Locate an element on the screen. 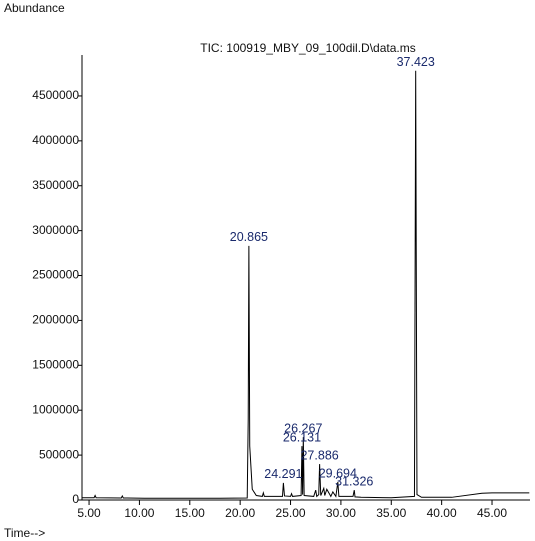 The width and height of the screenshot is (535, 541). x-tick-label: 35.00 is located at coordinates (391, 513).